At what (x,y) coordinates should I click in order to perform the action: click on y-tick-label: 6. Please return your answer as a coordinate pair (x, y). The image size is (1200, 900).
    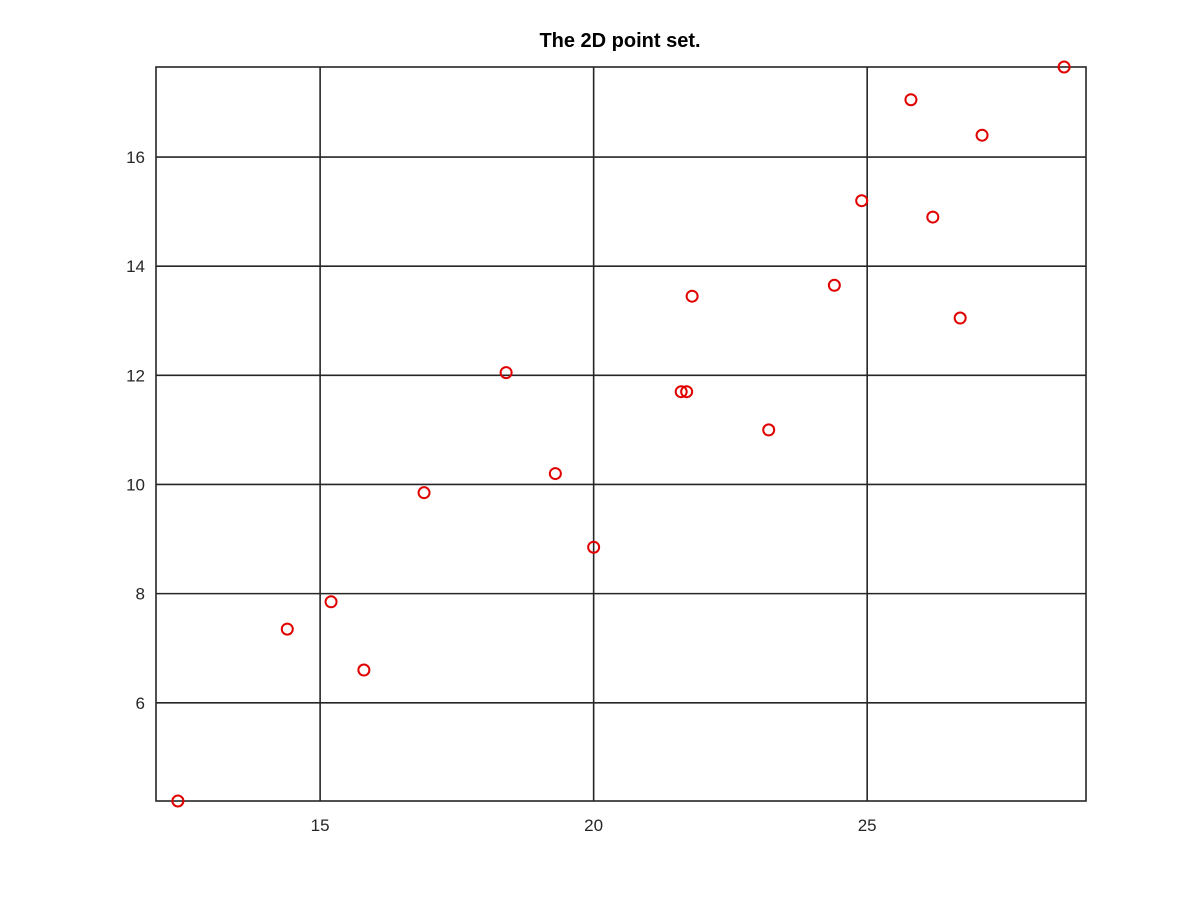
    Looking at the image, I should click on (140, 703).